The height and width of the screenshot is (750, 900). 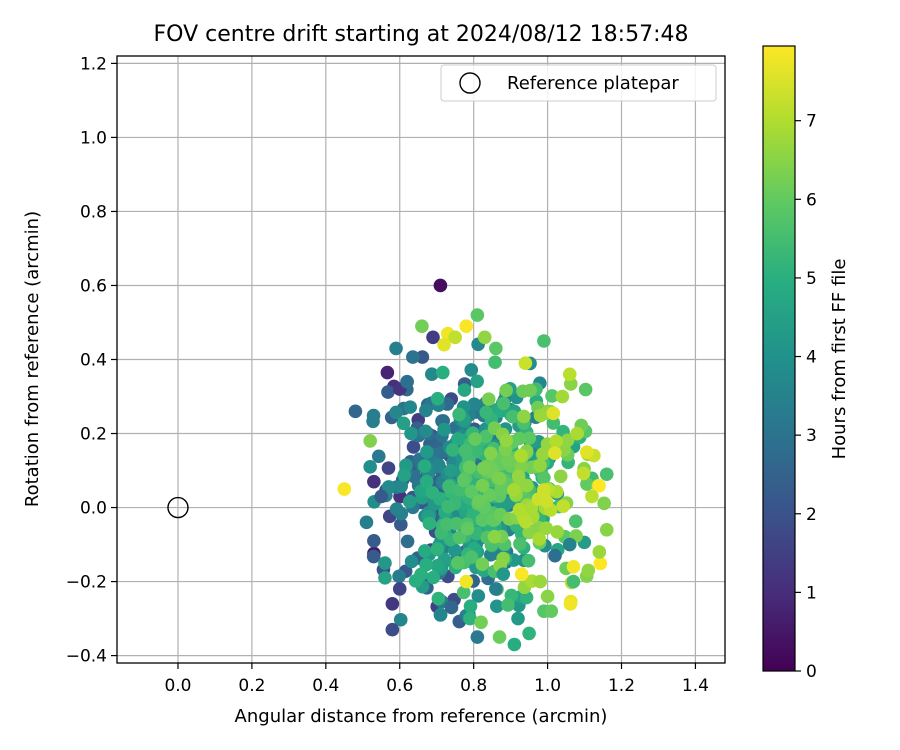 I want to click on x-tick-label: 0.0, so click(x=177, y=686).